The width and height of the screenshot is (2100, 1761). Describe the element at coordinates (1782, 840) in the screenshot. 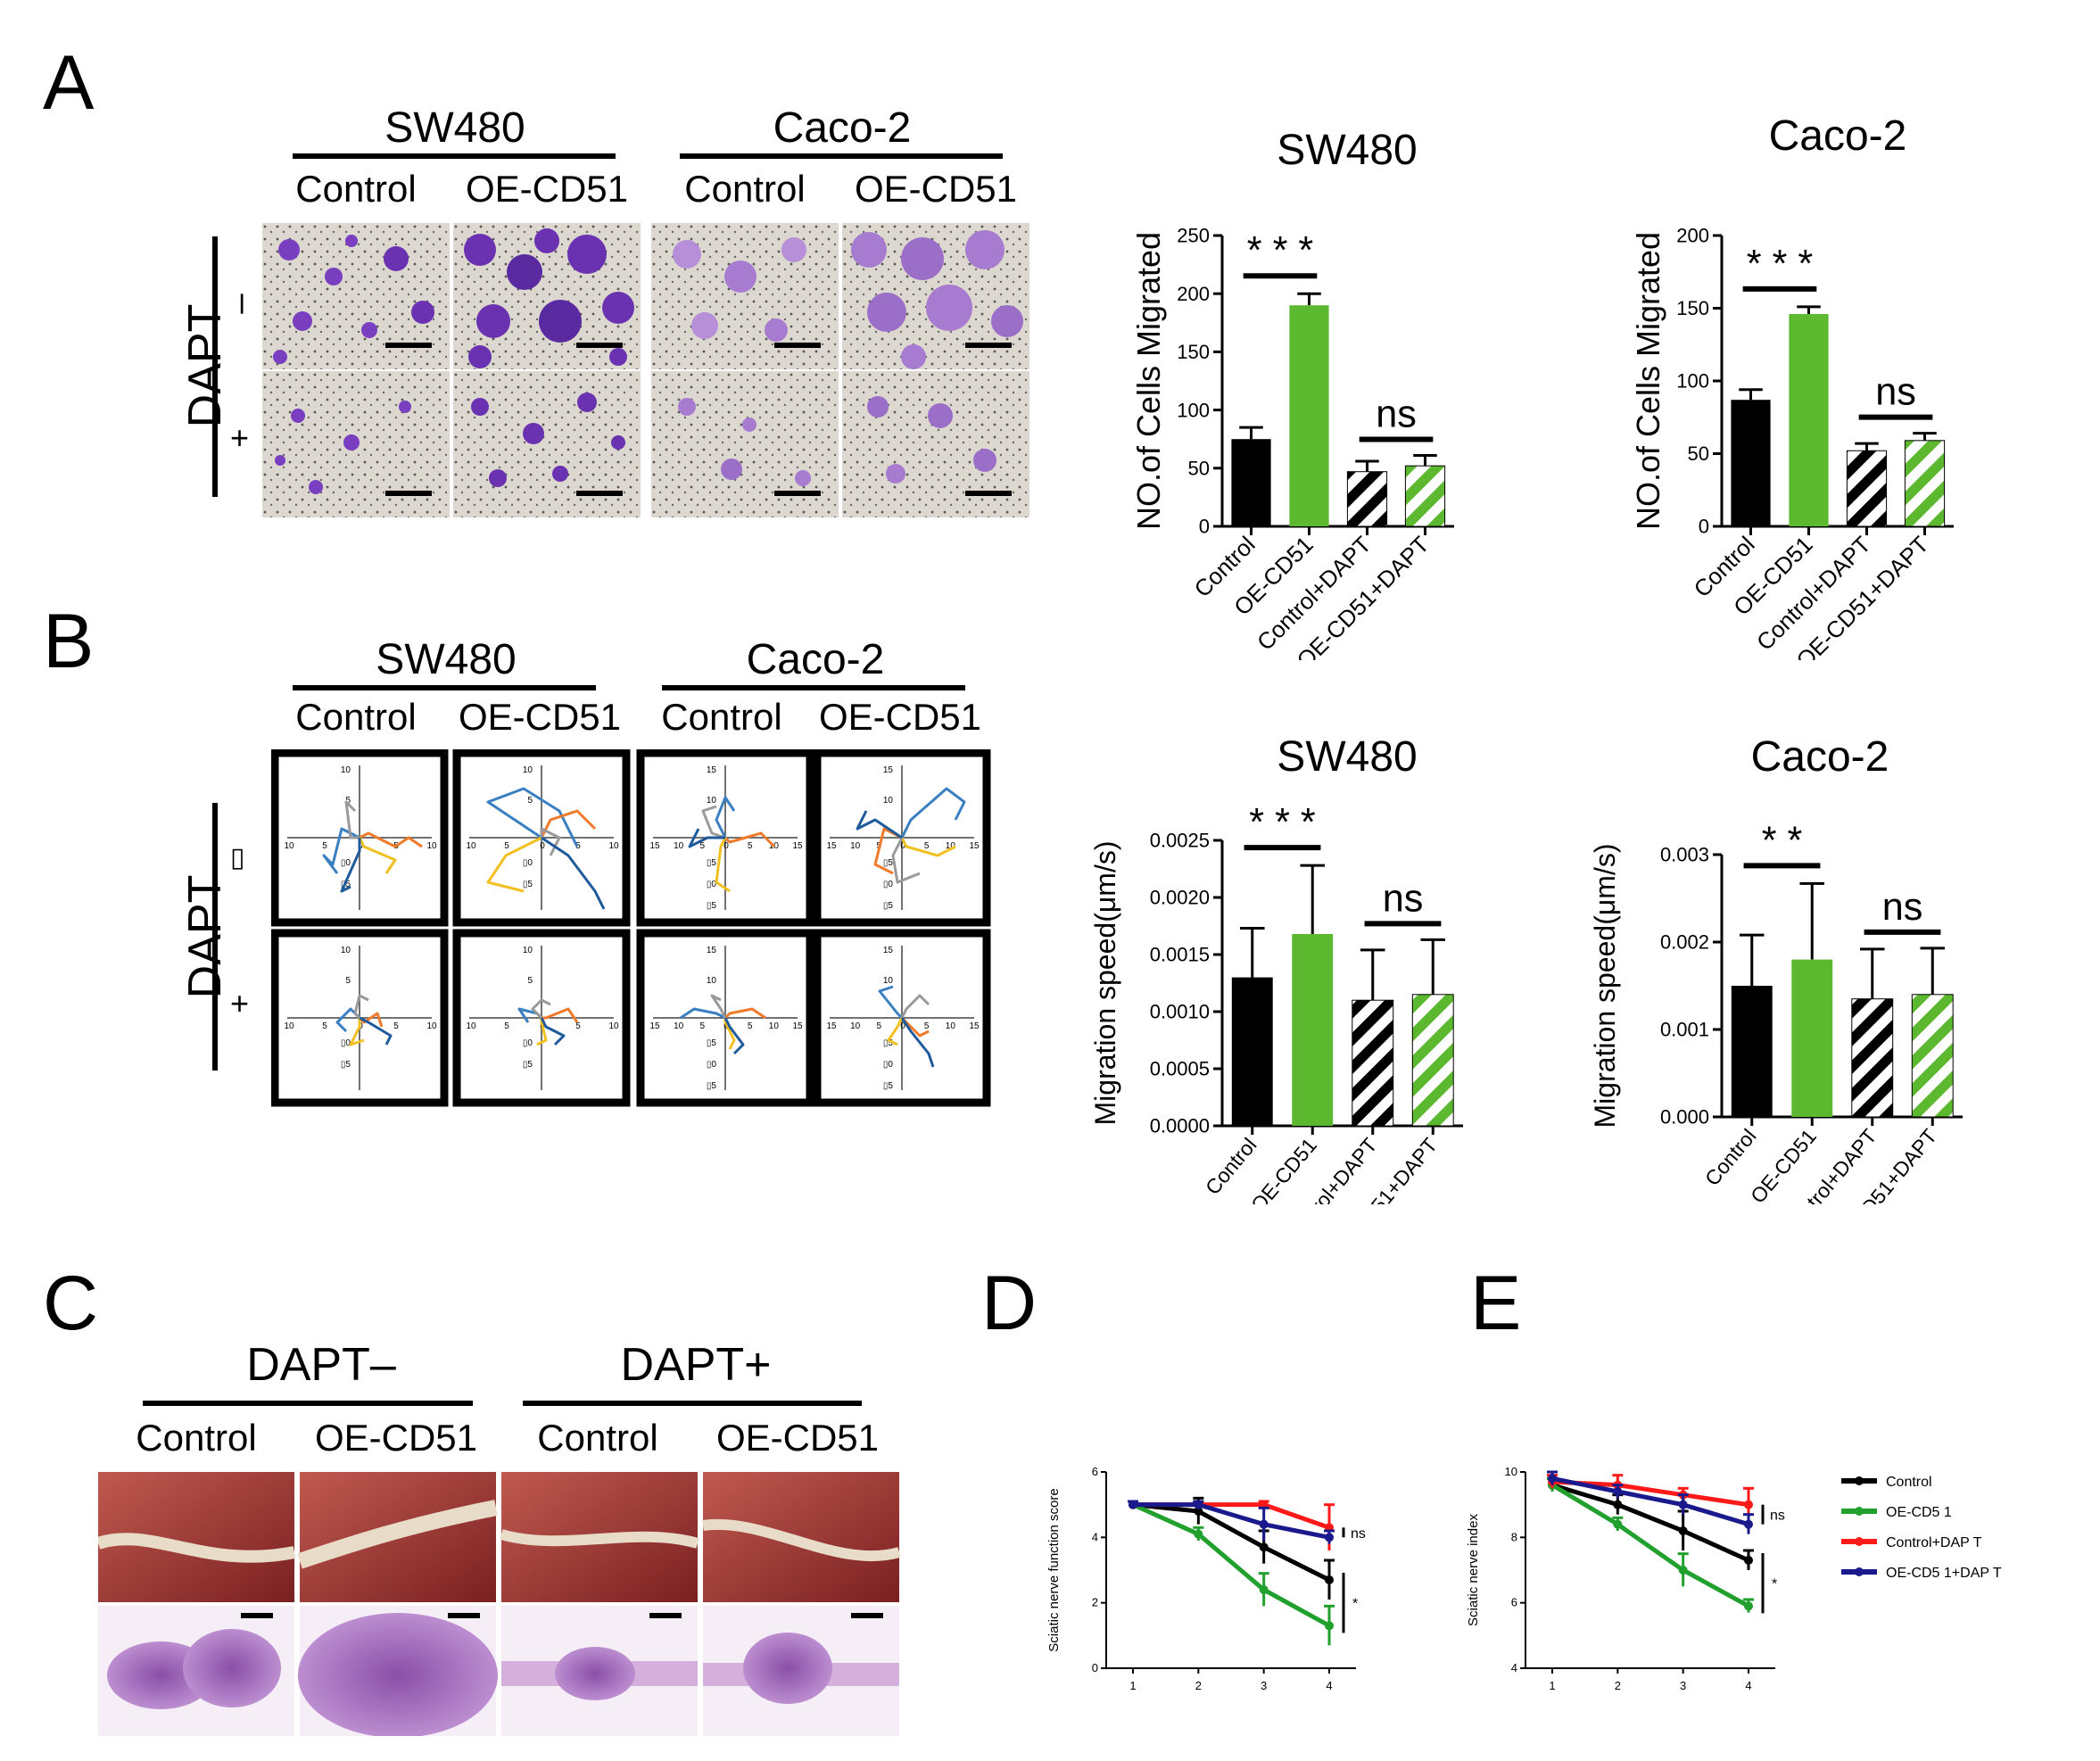

I see `significance-label: * *` at that location.